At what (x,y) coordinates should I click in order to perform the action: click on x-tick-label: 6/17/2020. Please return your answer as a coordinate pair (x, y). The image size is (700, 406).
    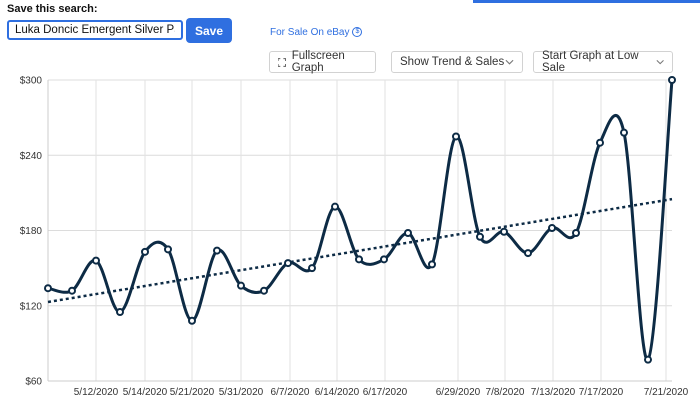
    Looking at the image, I should click on (385, 392).